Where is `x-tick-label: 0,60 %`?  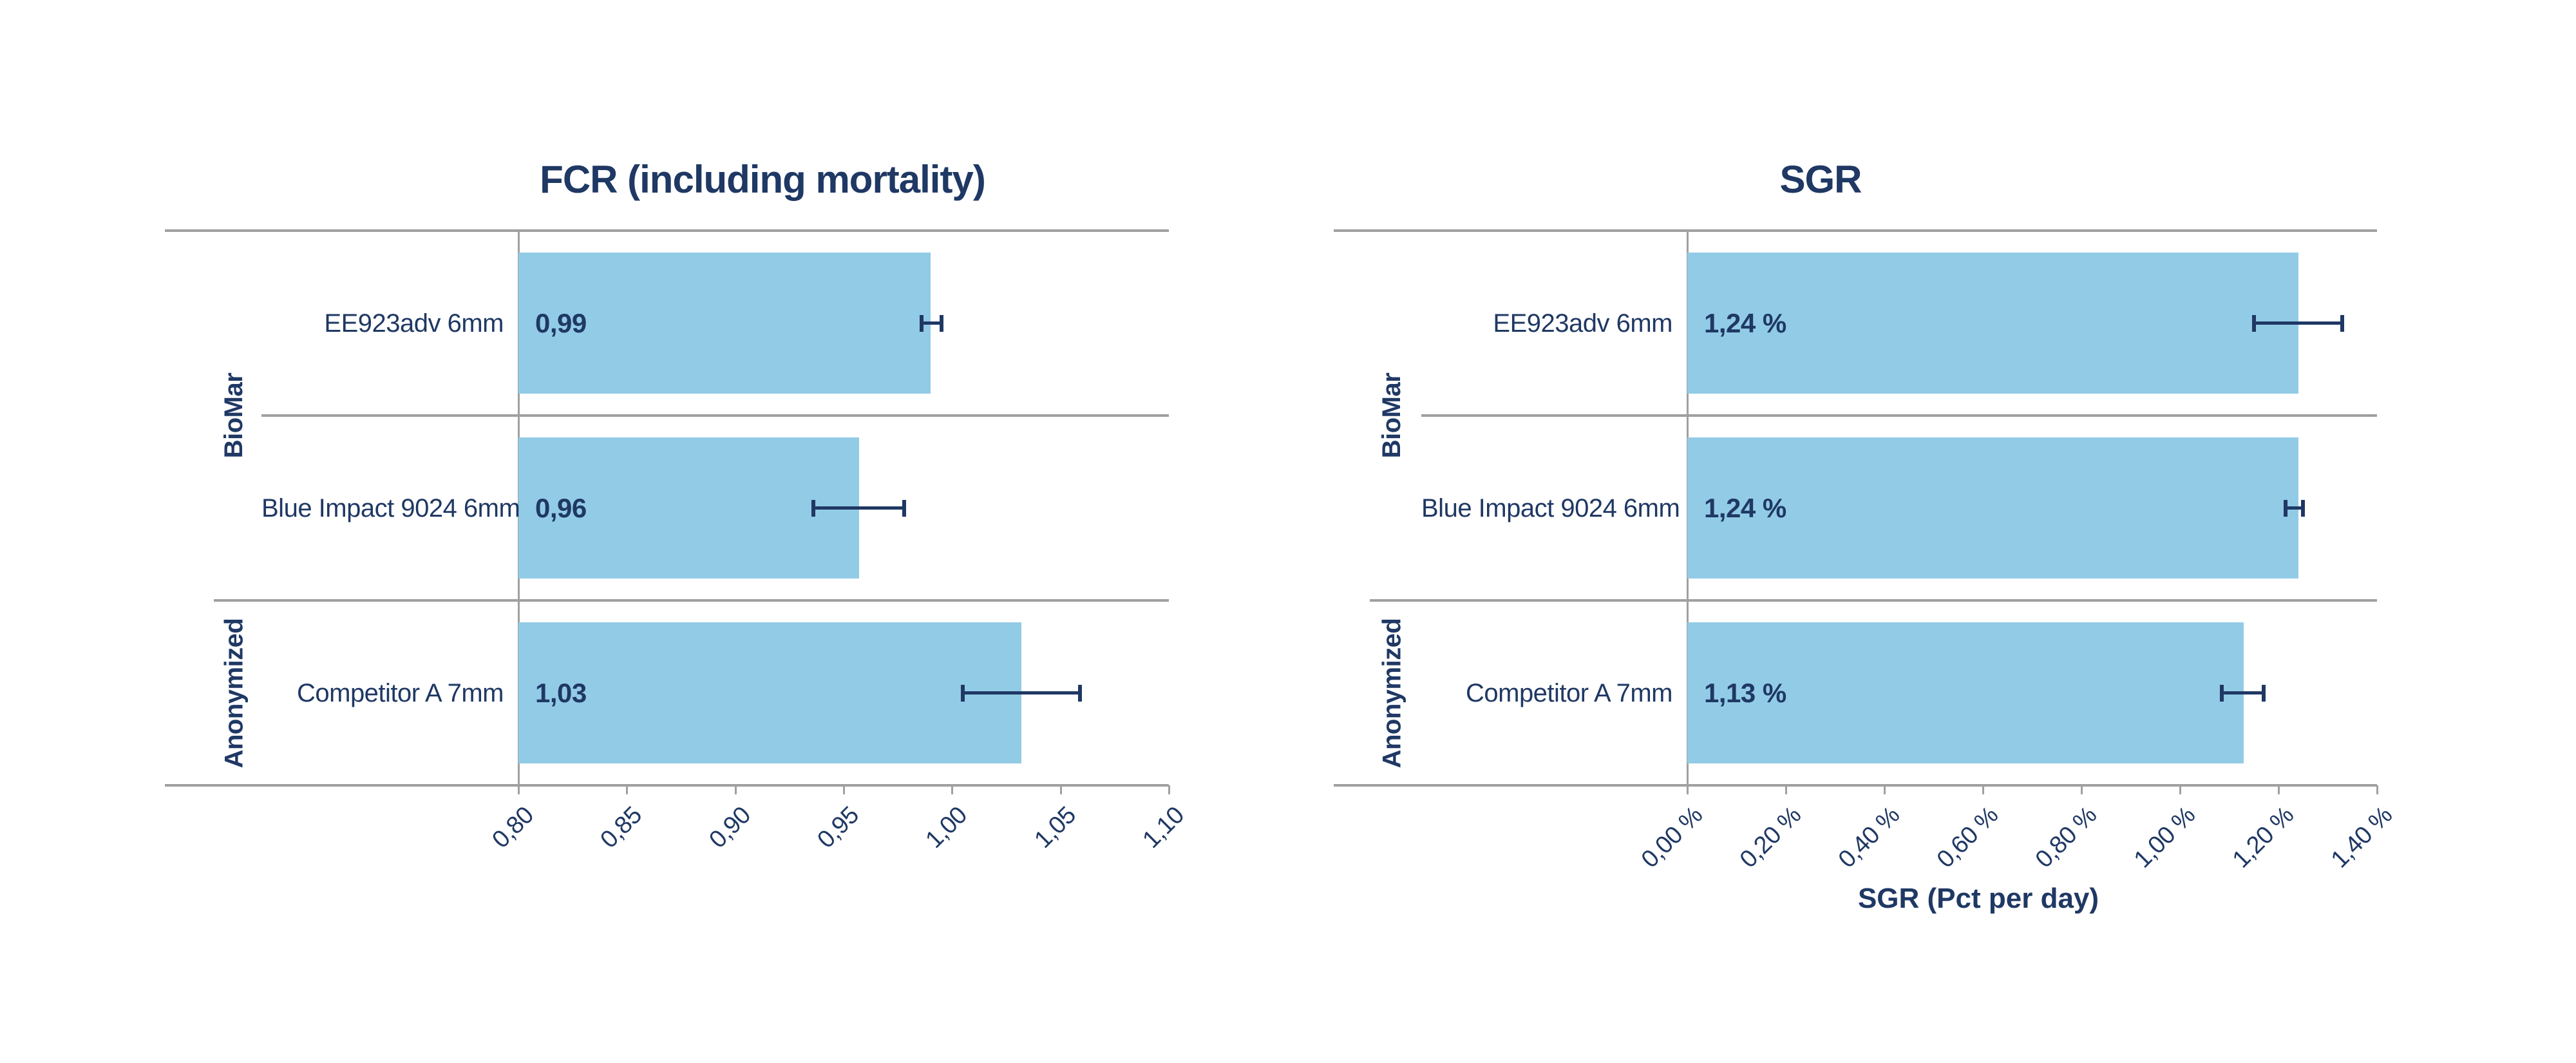
x-tick-label: 0,60 % is located at coordinates (1967, 838).